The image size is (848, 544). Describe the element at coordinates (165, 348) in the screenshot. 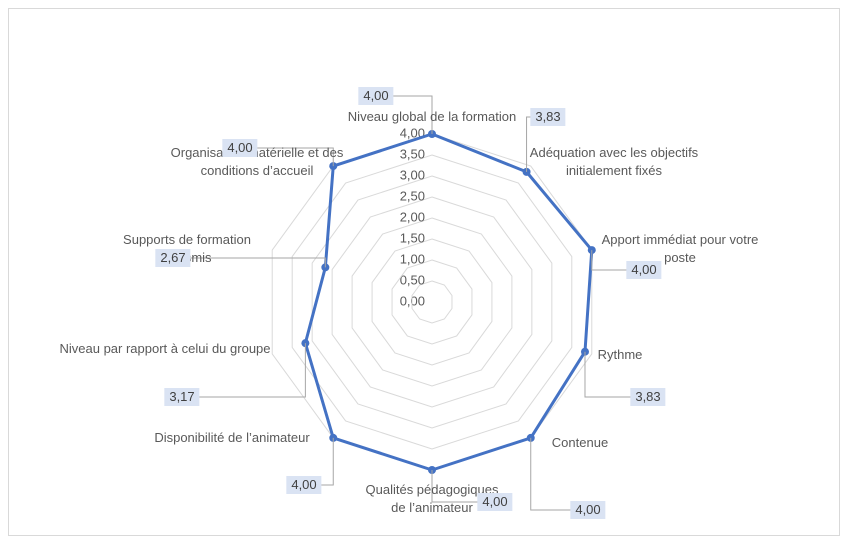

I see `category-label: Niveau par rapport à celui du groupe` at that location.